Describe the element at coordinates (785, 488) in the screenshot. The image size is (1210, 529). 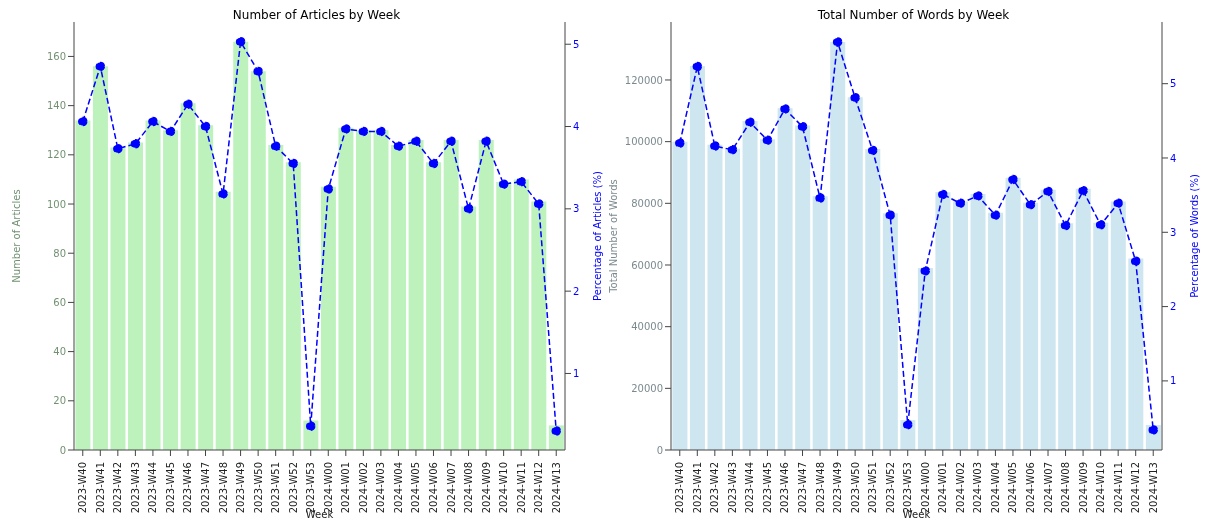
I see `x-tick-label: 2023-W46` at that location.